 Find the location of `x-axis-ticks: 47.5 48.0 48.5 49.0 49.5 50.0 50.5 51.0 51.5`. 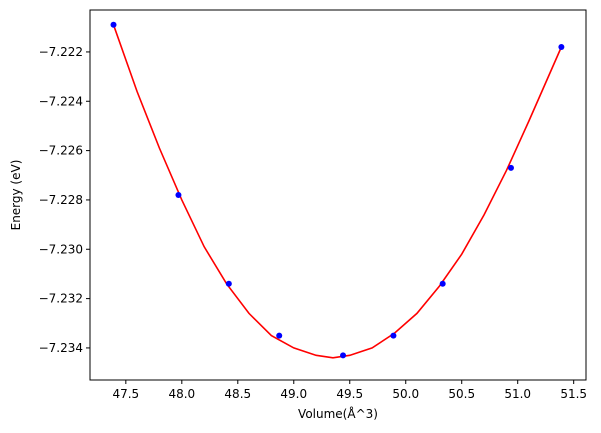

x-axis-ticks: 47.5 48.0 48.5 49.0 49.5 50.0 50.5 51.0 51.5 is located at coordinates (349, 390).